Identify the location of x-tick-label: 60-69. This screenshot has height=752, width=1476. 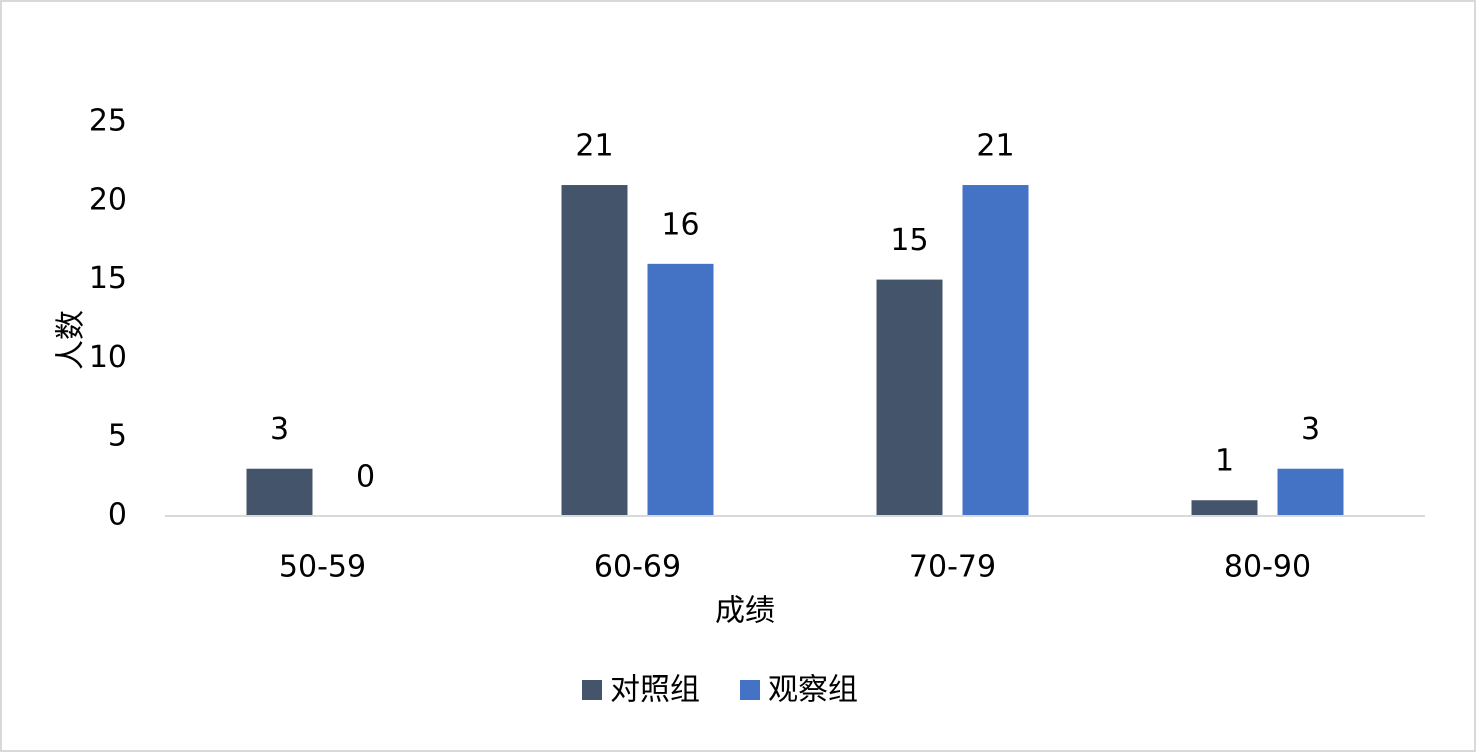
(637, 567).